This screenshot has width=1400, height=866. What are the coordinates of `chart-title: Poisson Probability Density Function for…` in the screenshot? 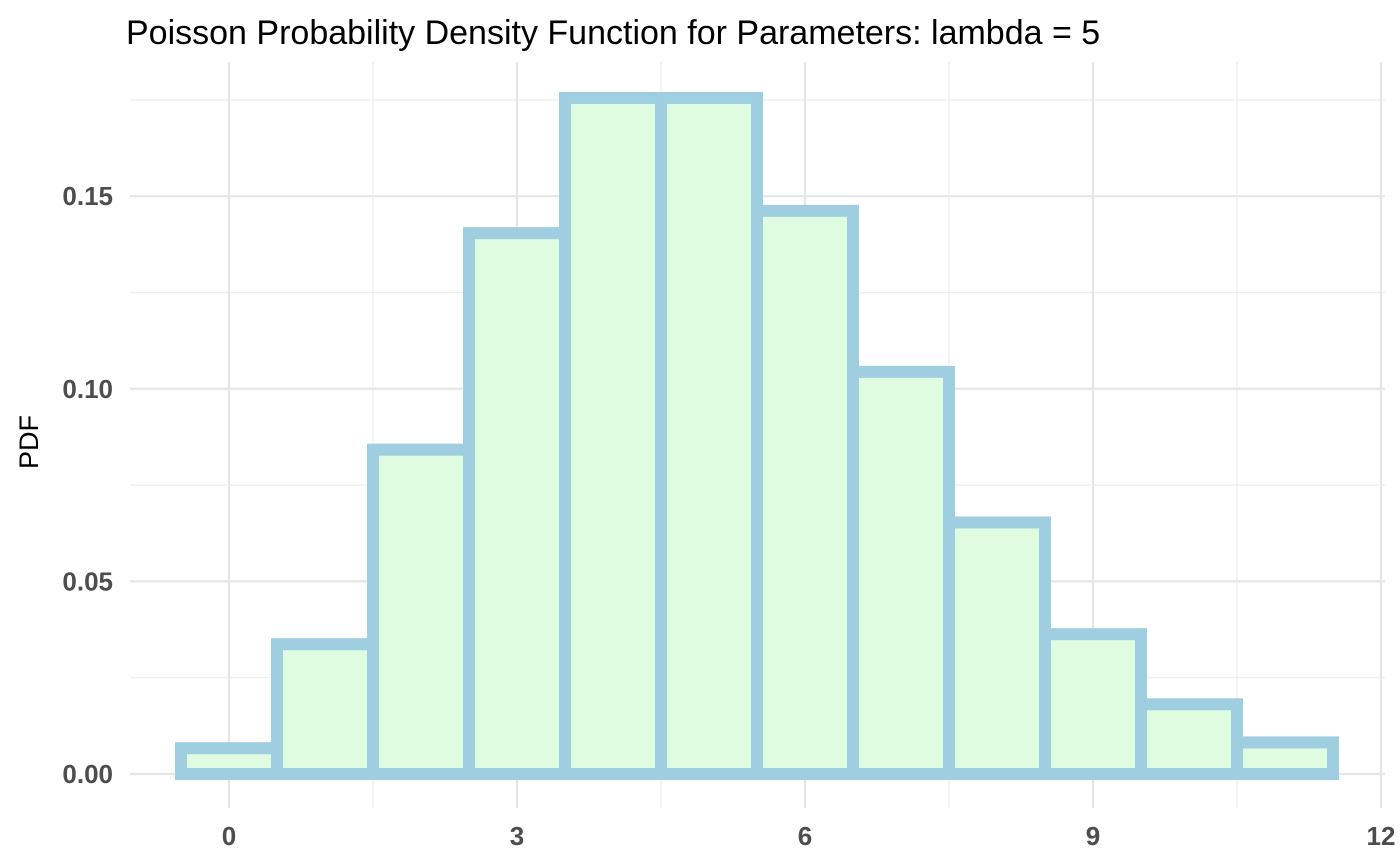 It's located at (613, 33).